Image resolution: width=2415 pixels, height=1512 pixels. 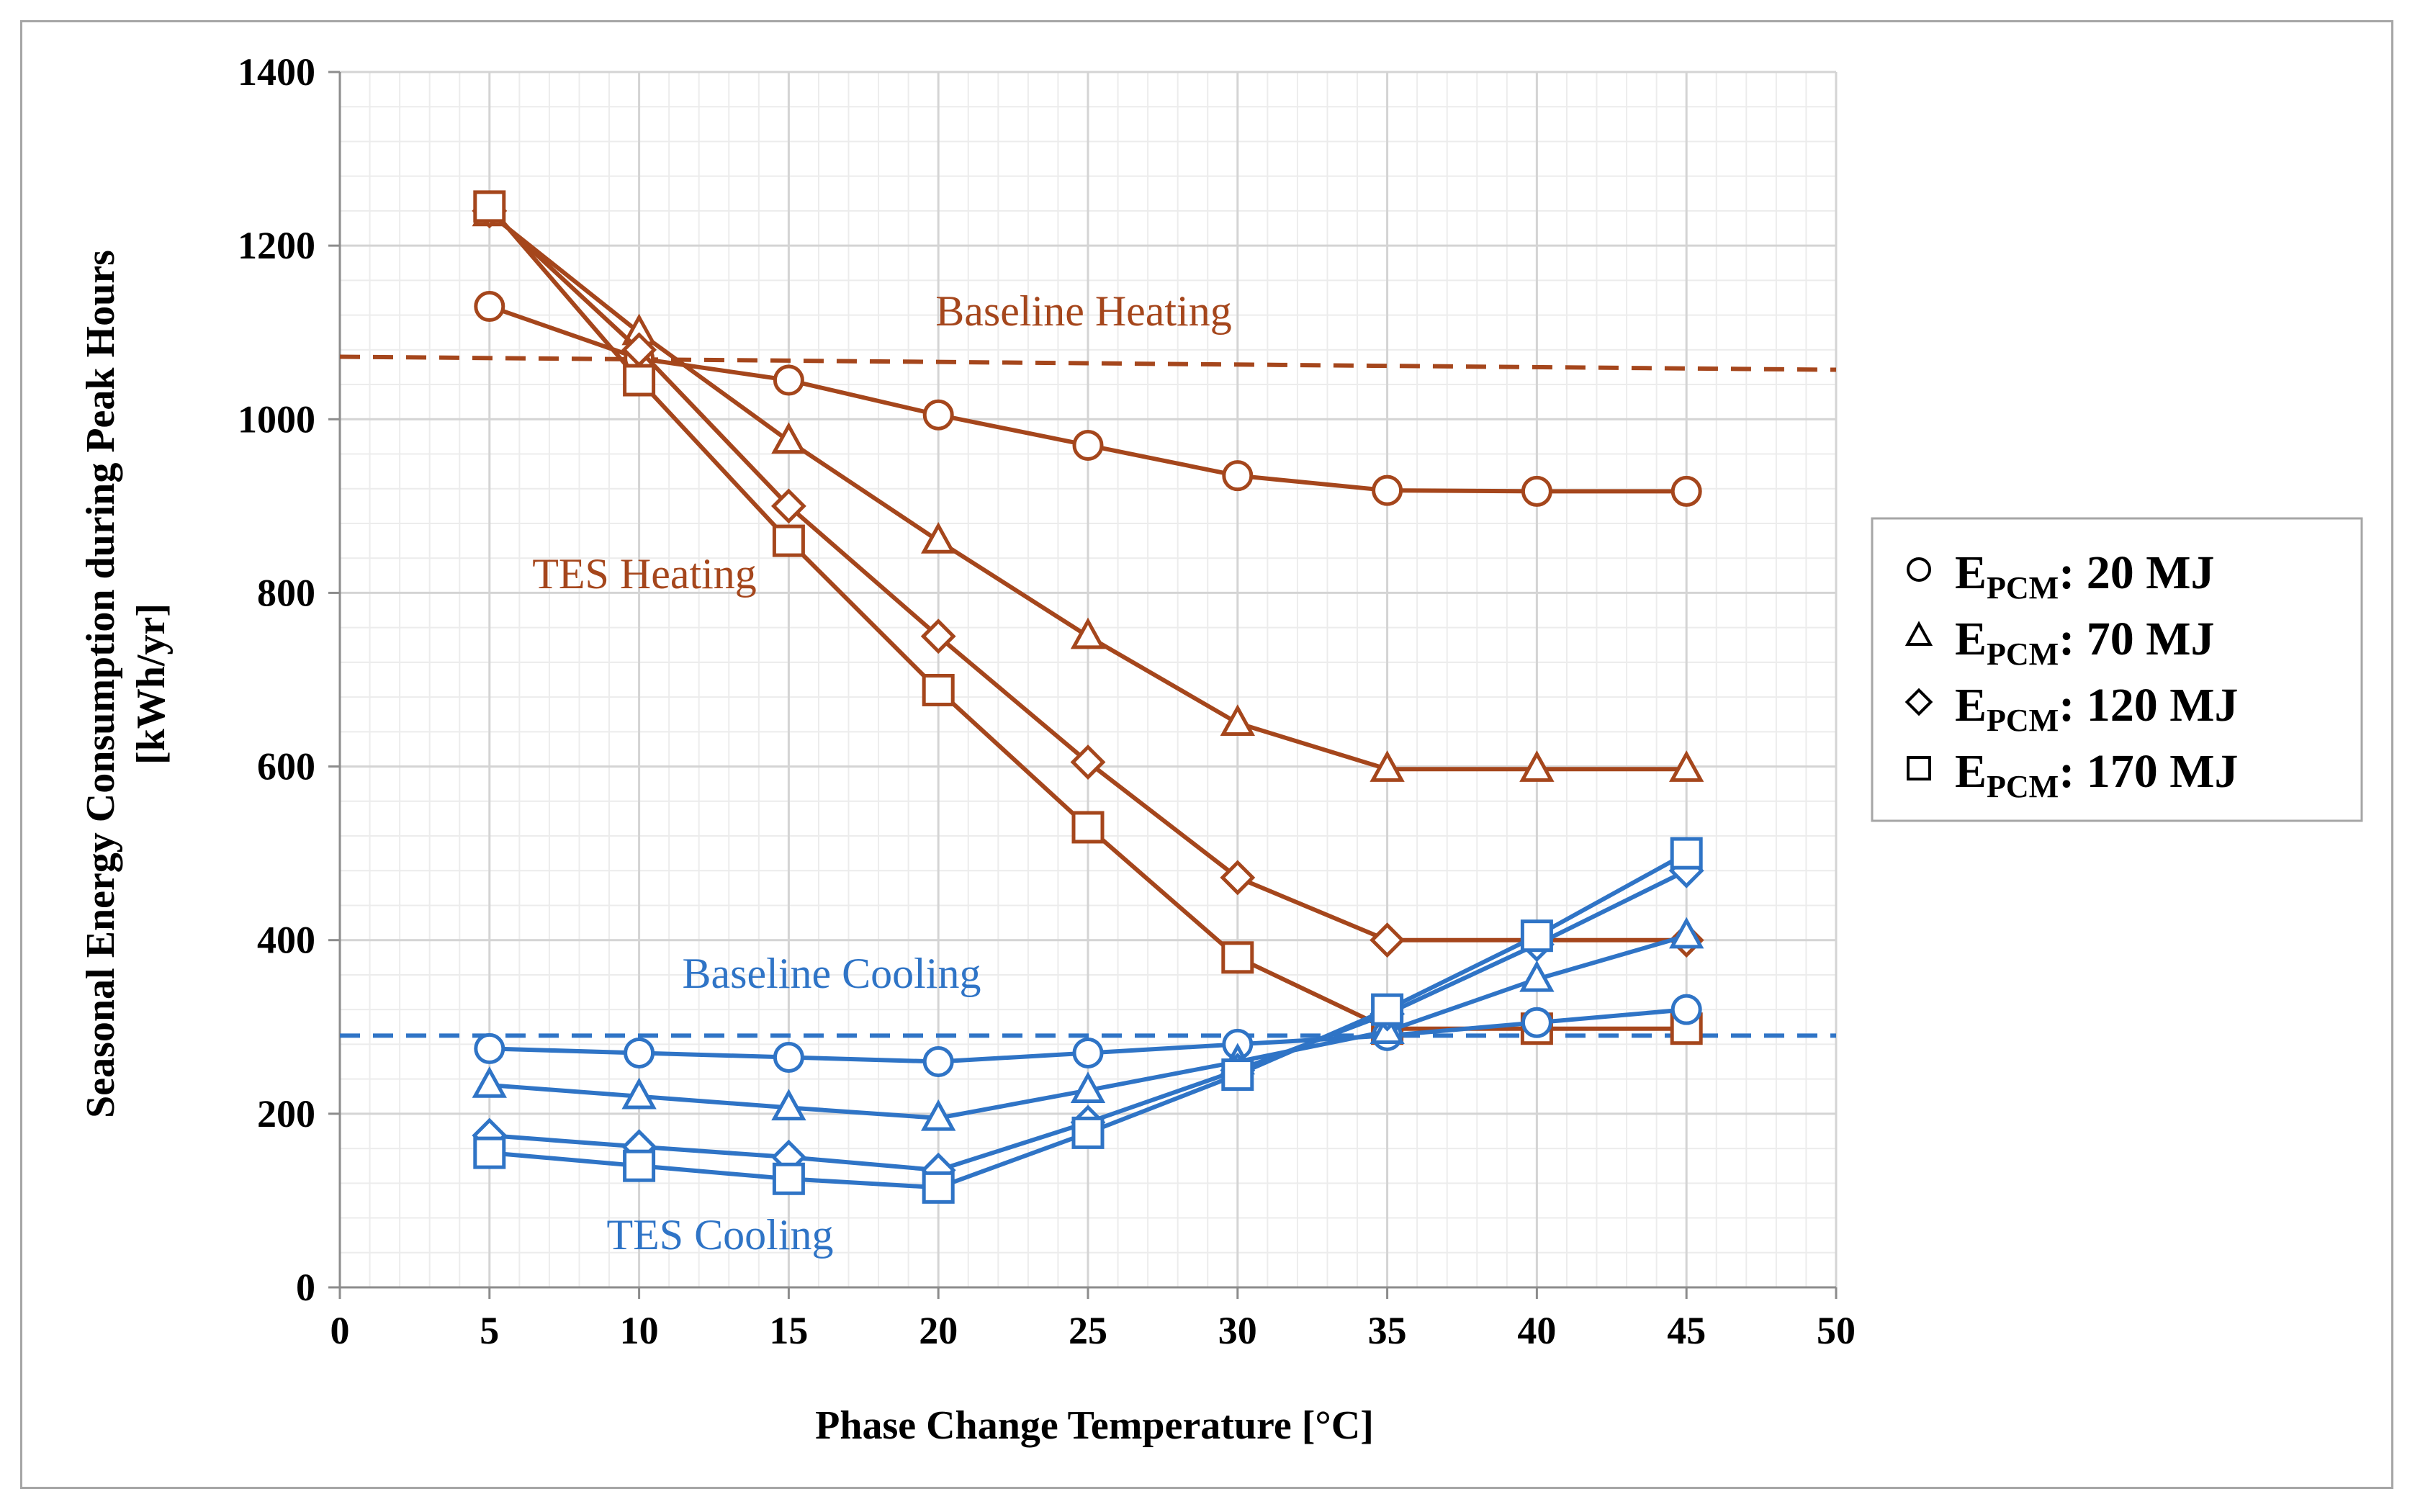 What do you see at coordinates (1088, 1036) in the screenshot?
I see `series-cooling-circle` at bounding box center [1088, 1036].